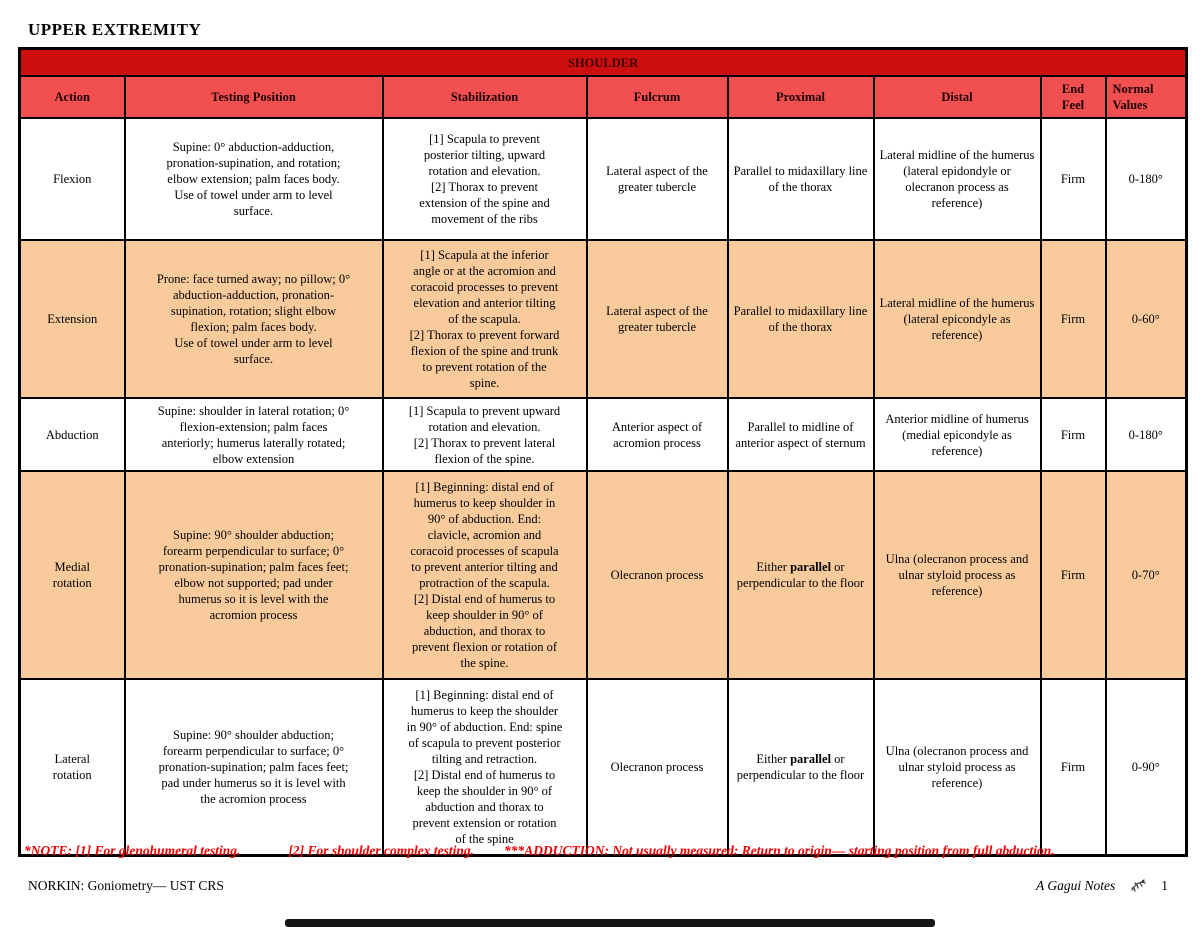  I want to click on col-testing-position: Testing Position, so click(253, 97).